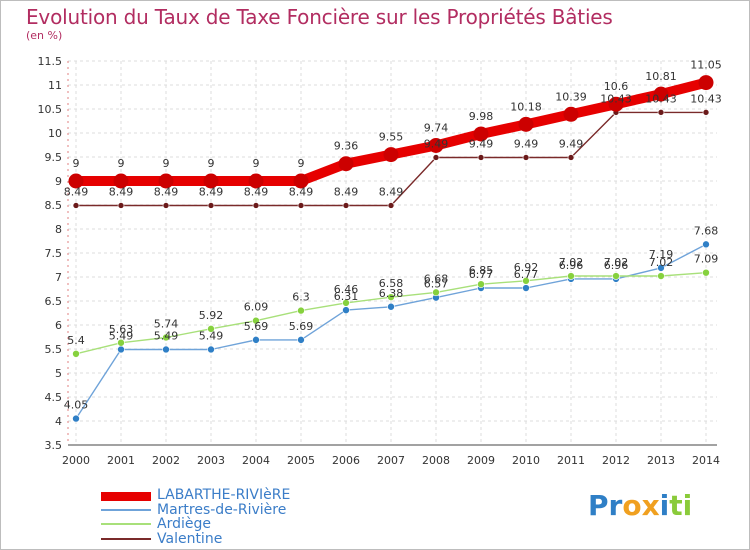  What do you see at coordinates (54, 205) in the screenshot?
I see `y-tick-label: 8.5` at bounding box center [54, 205].